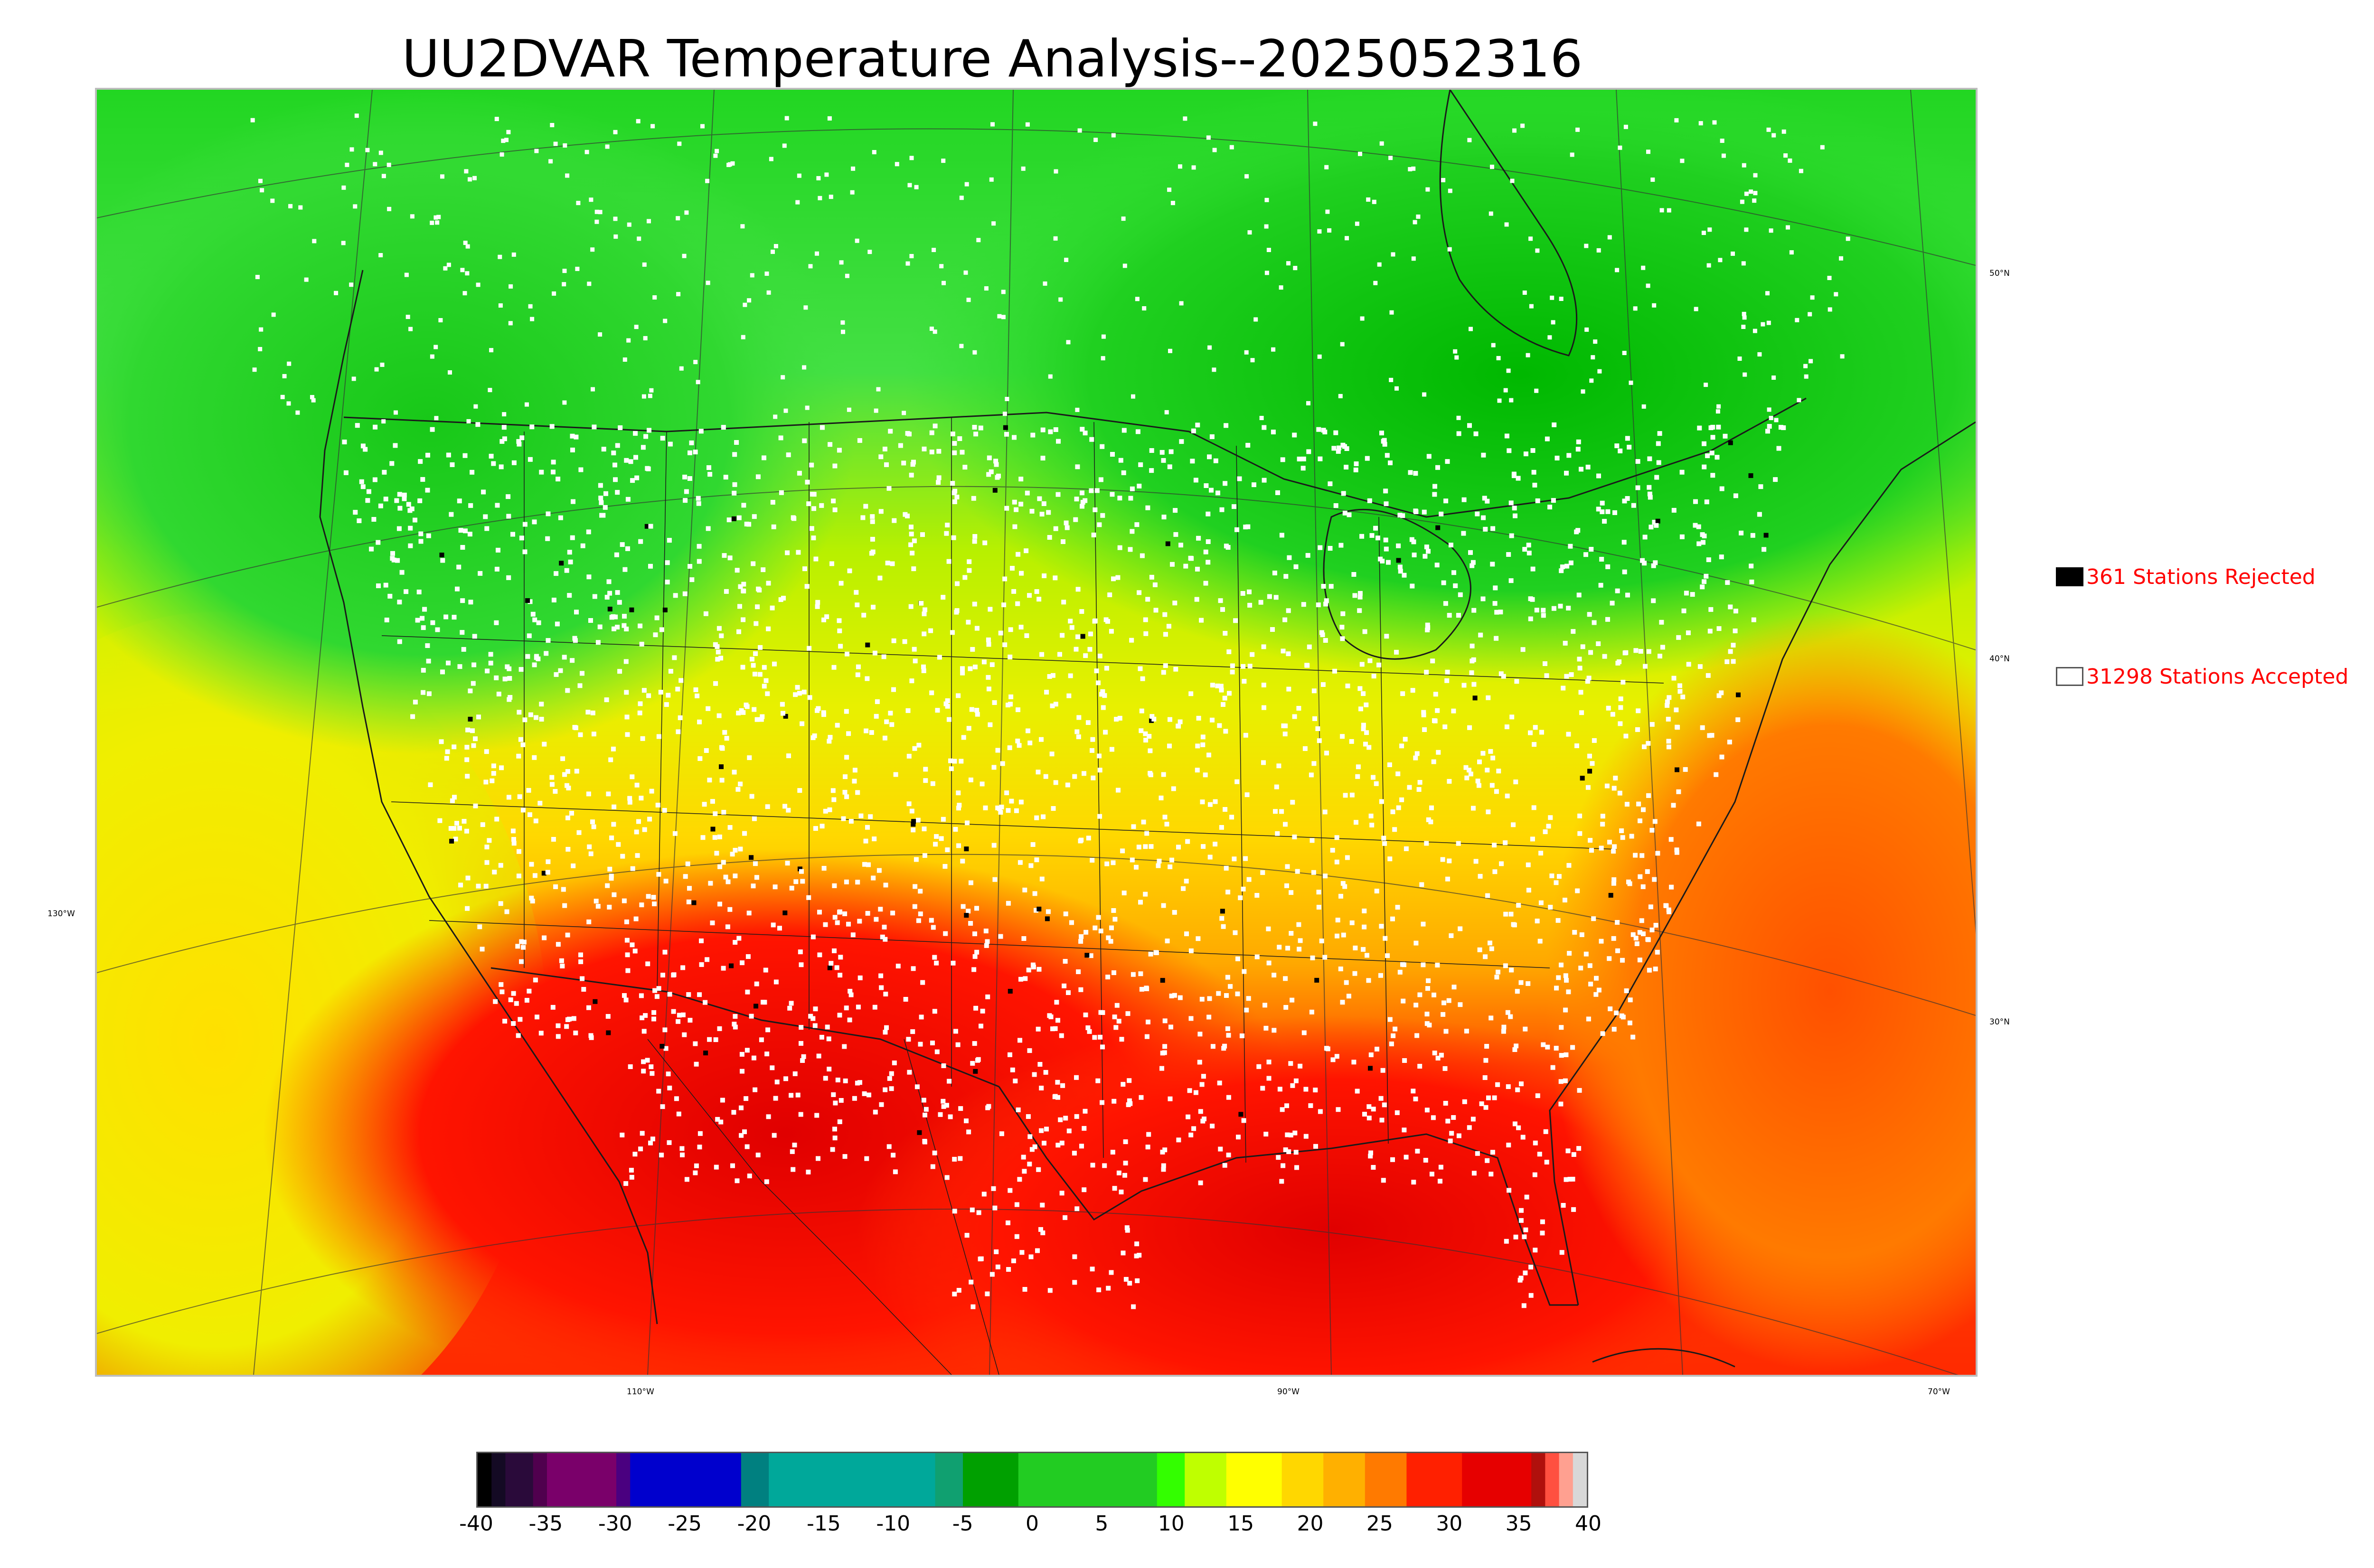 The image size is (2374, 1568). Describe the element at coordinates (1310, 1524) in the screenshot. I see `colorbar-tick-label: 20` at that location.